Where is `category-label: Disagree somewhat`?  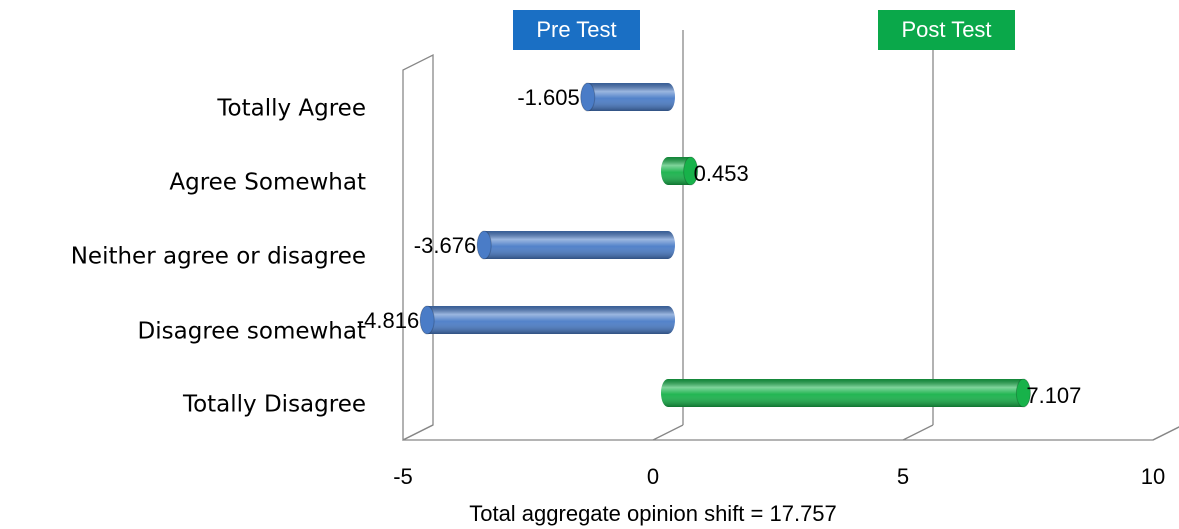 category-label: Disagree somewhat is located at coordinates (252, 332).